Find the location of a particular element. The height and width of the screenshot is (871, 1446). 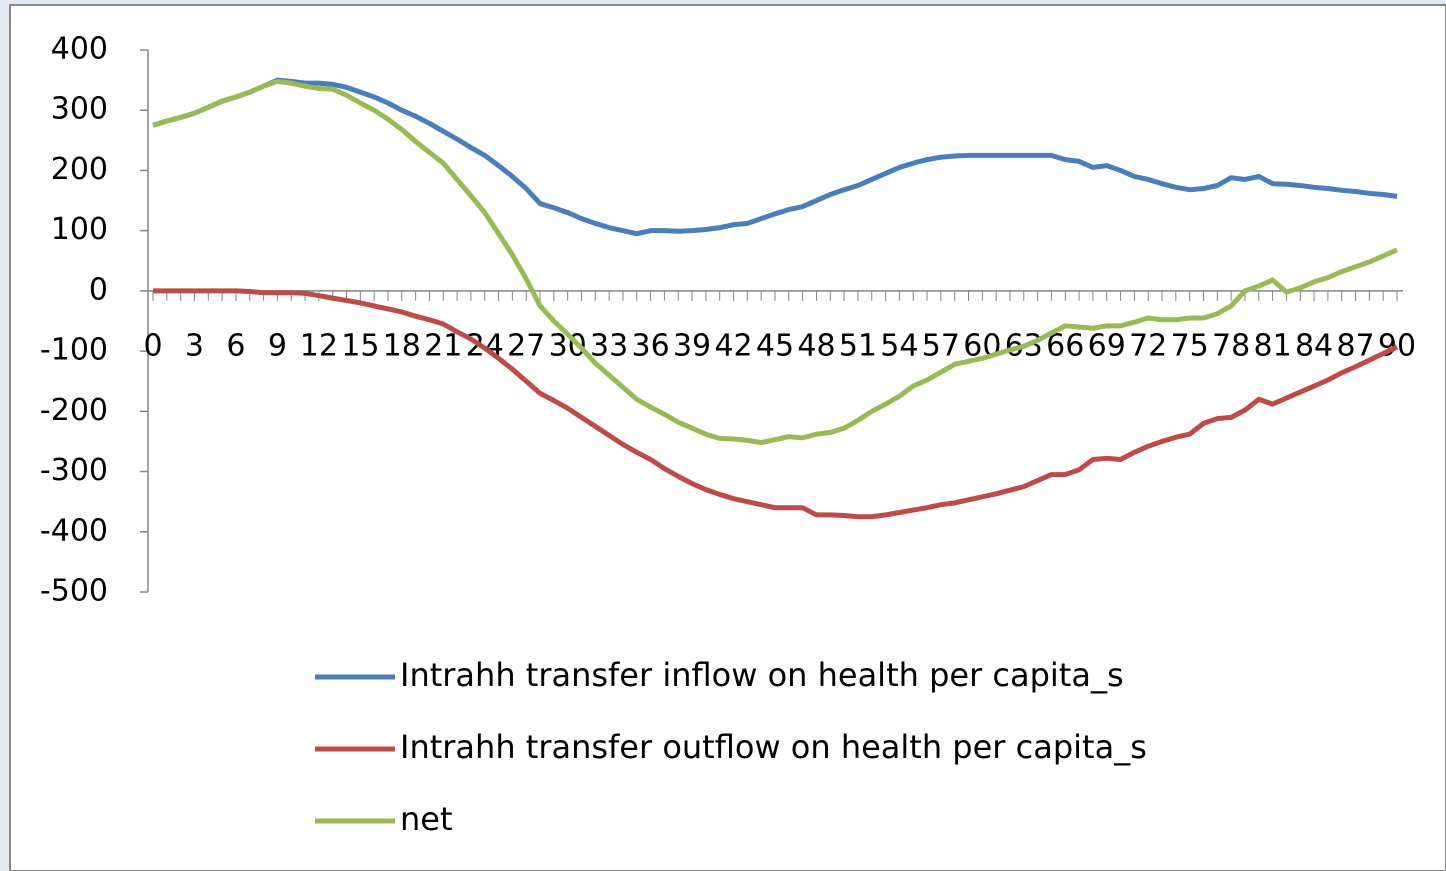

x-tick-label: 15 is located at coordinates (360, 345).